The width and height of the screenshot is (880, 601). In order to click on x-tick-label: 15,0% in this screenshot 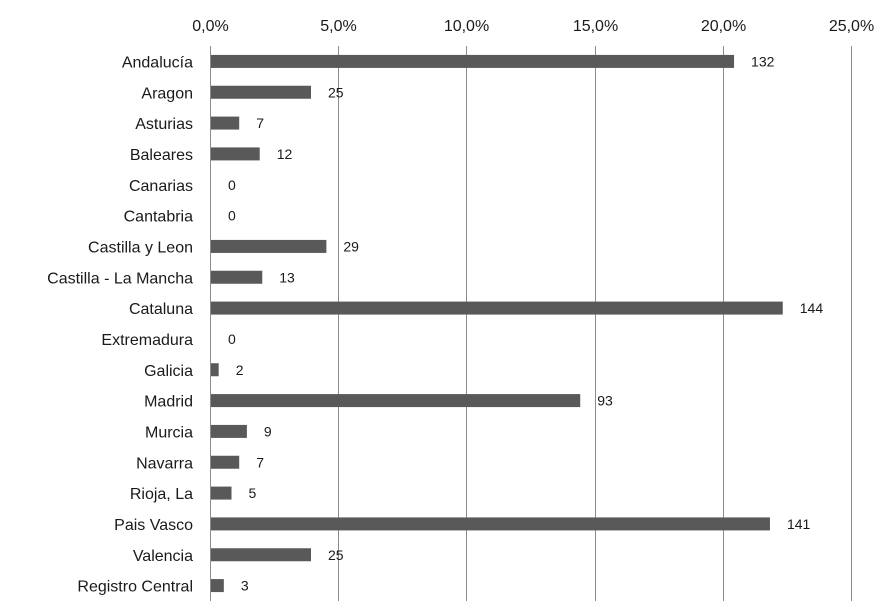, I will do `click(595, 26)`.